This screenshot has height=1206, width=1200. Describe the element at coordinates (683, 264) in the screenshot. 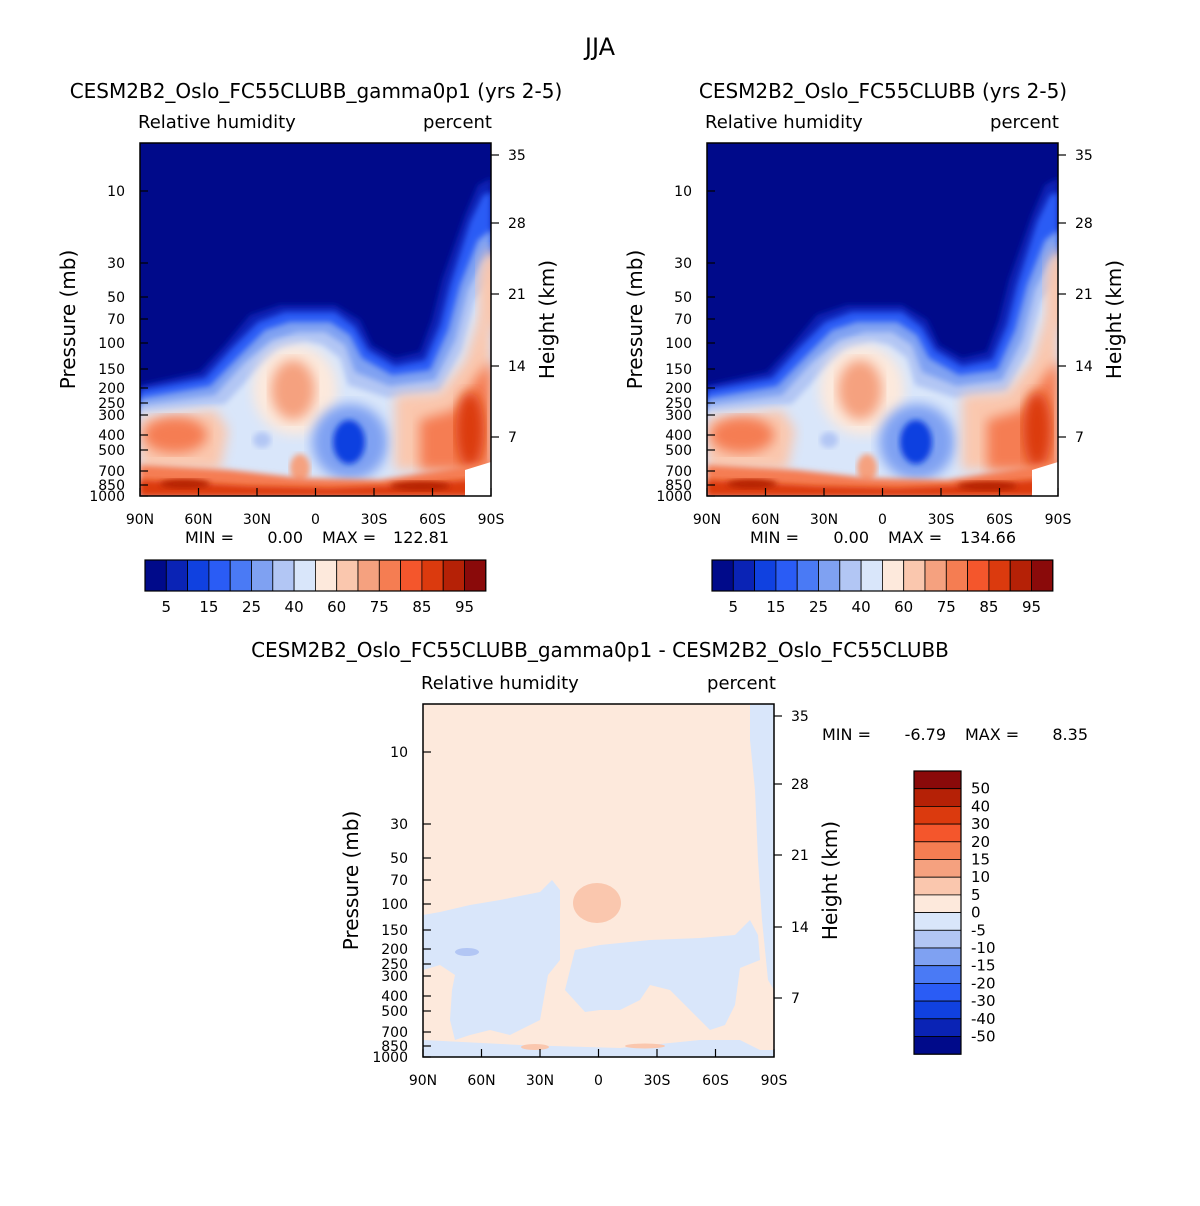

I see `pressure-tick-label: 30` at that location.